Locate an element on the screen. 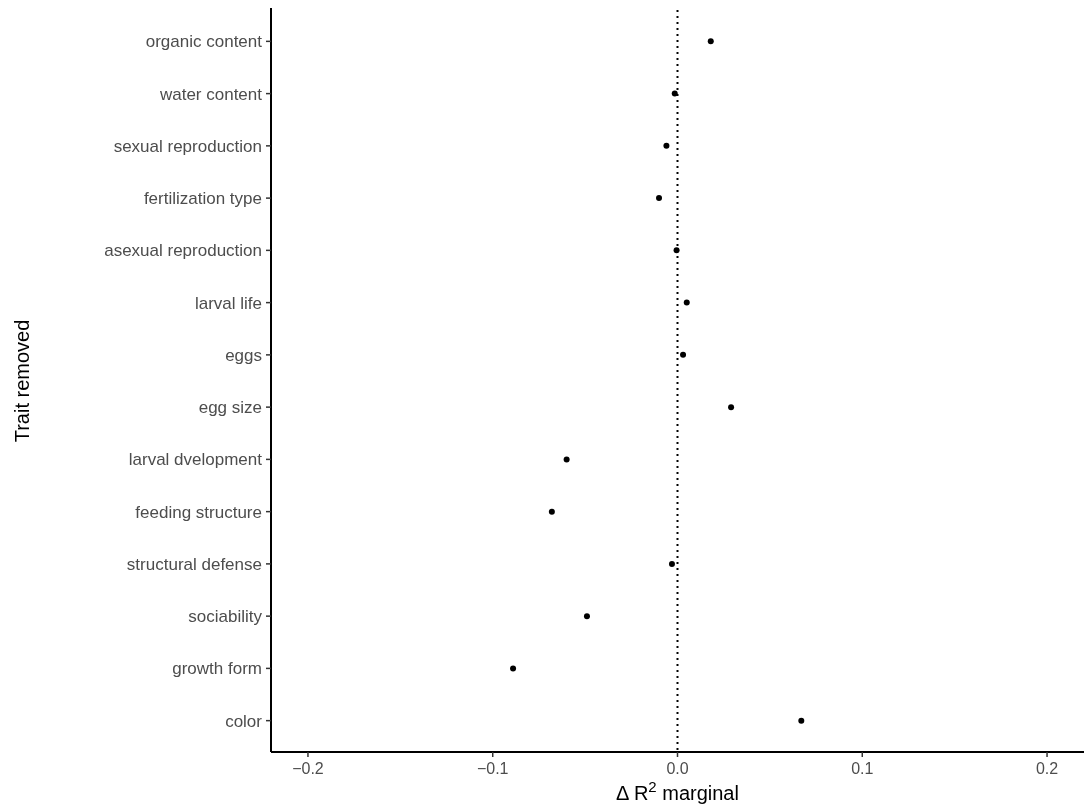 This screenshot has height=808, width=1084. y-tick-label: organic content is located at coordinates (204, 42).